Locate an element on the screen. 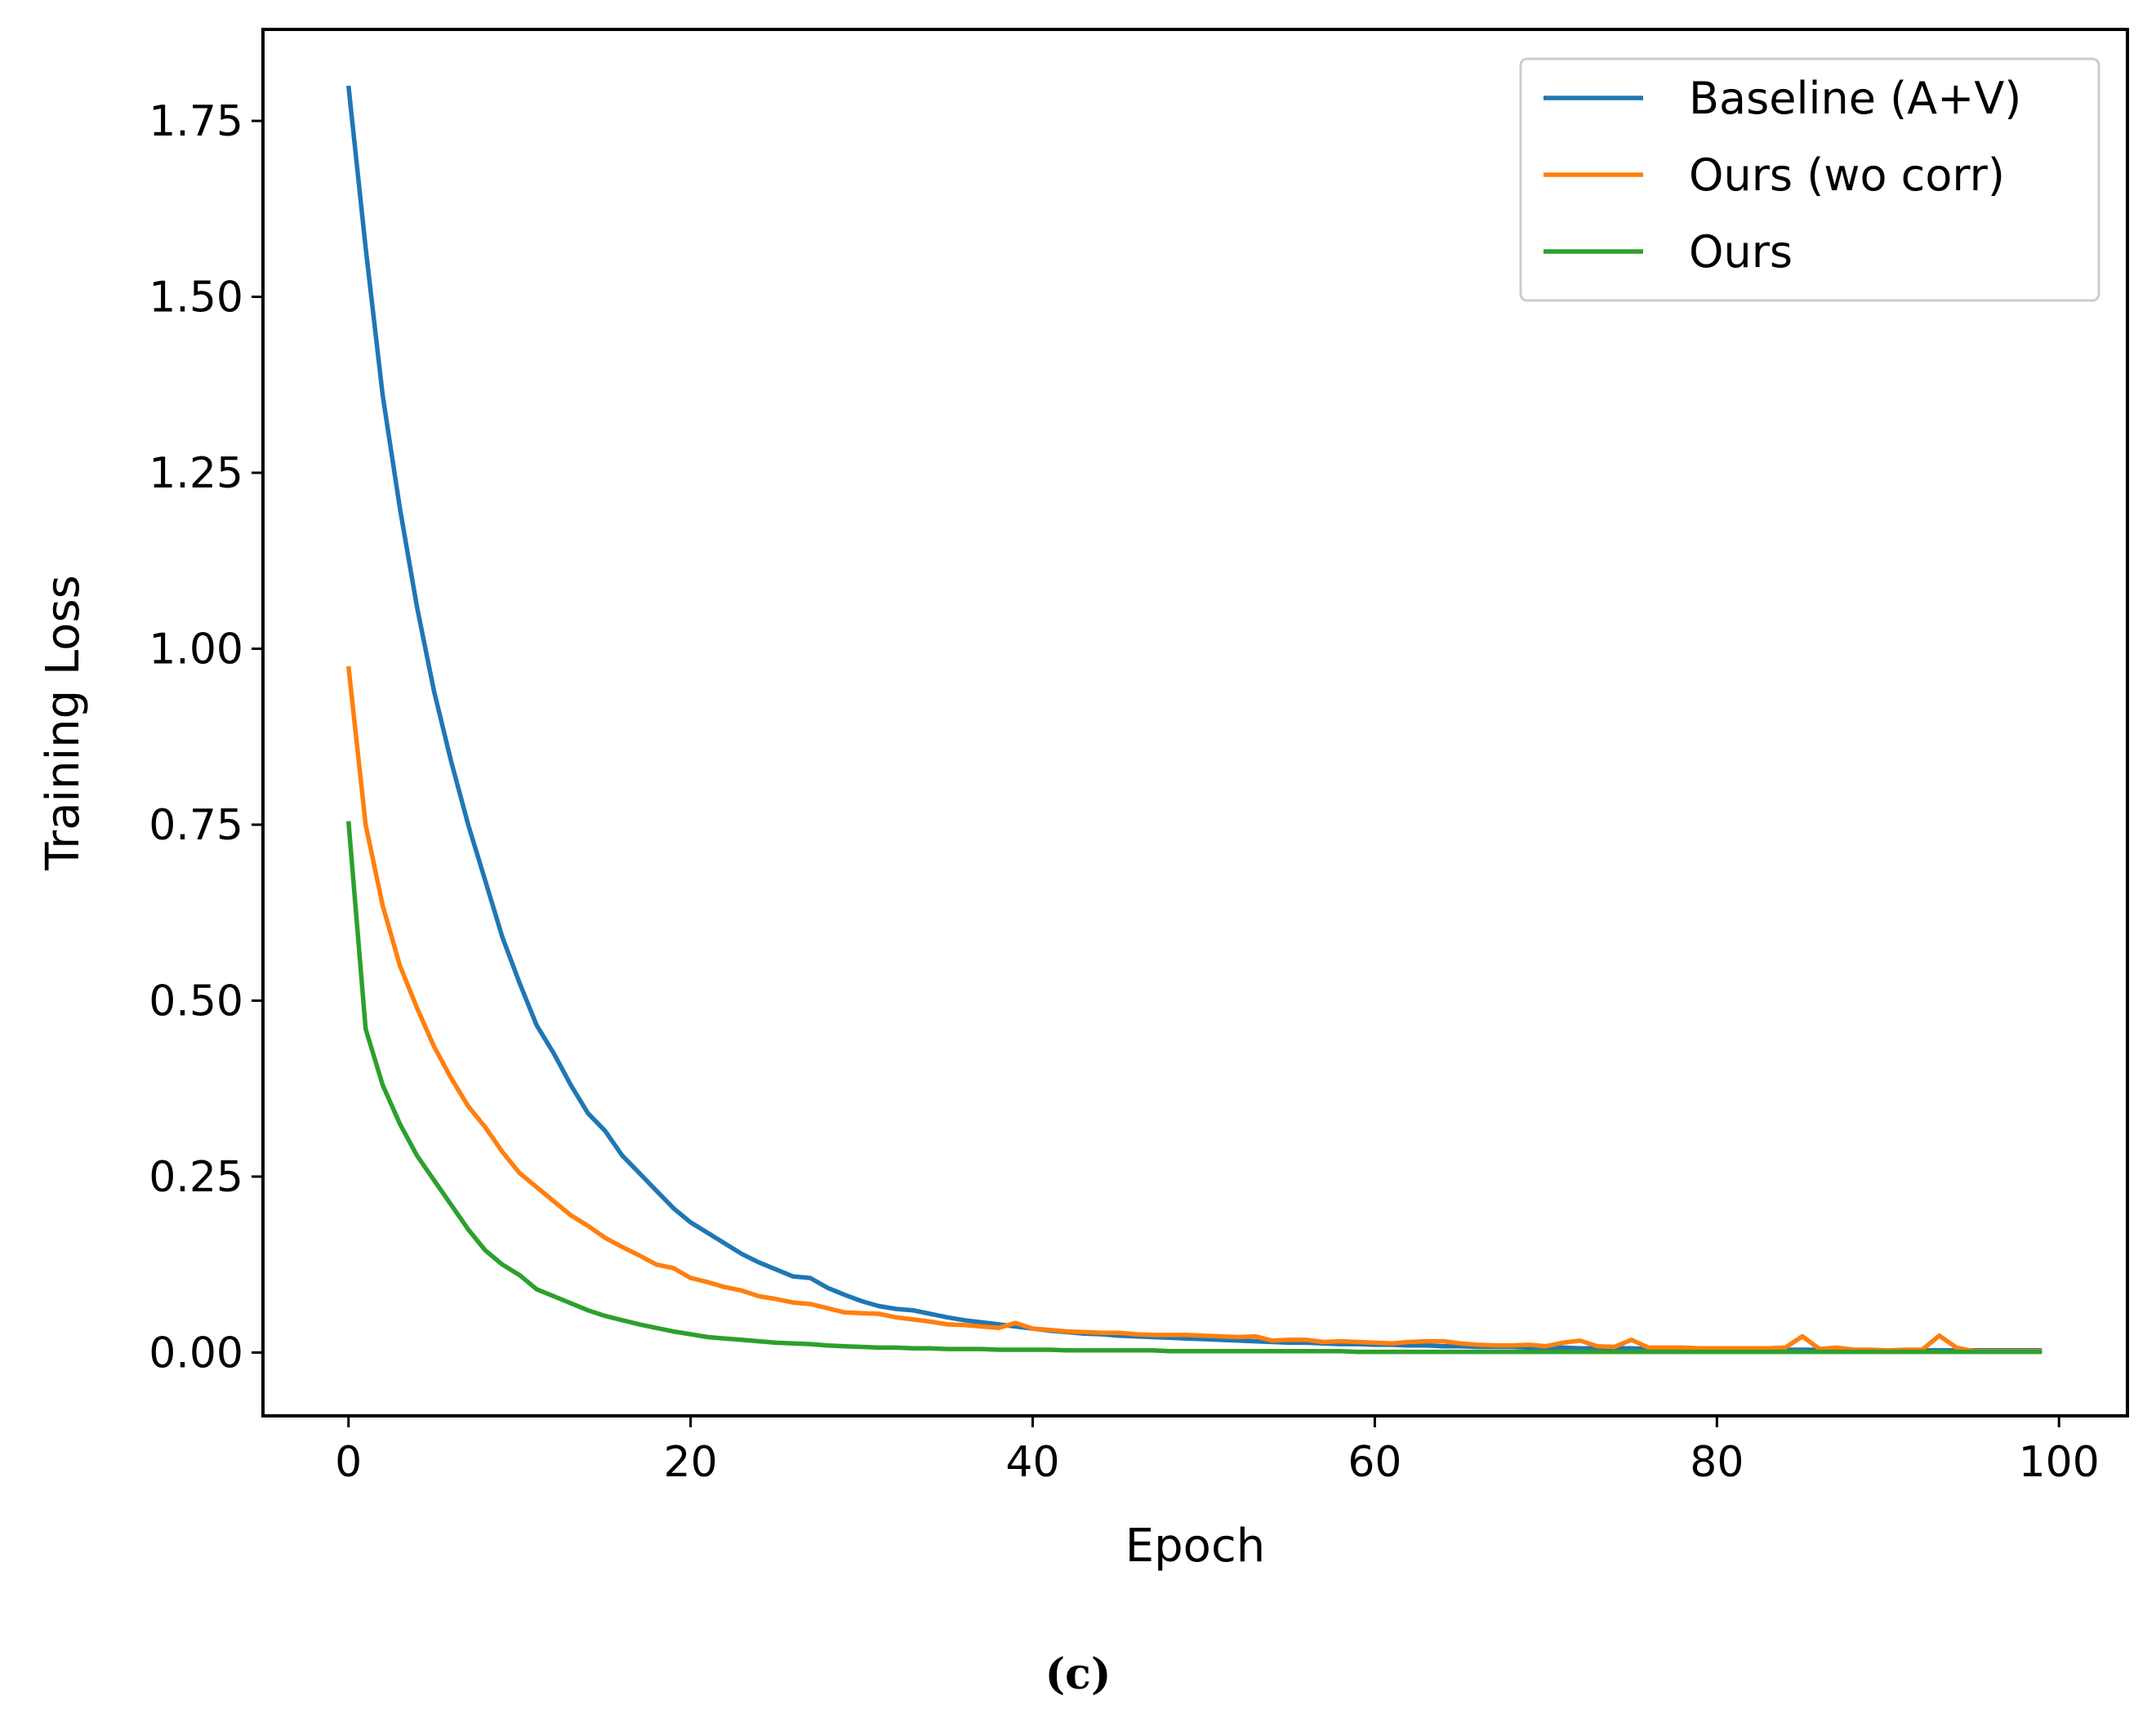  legend-box is located at coordinates (1809, 179).